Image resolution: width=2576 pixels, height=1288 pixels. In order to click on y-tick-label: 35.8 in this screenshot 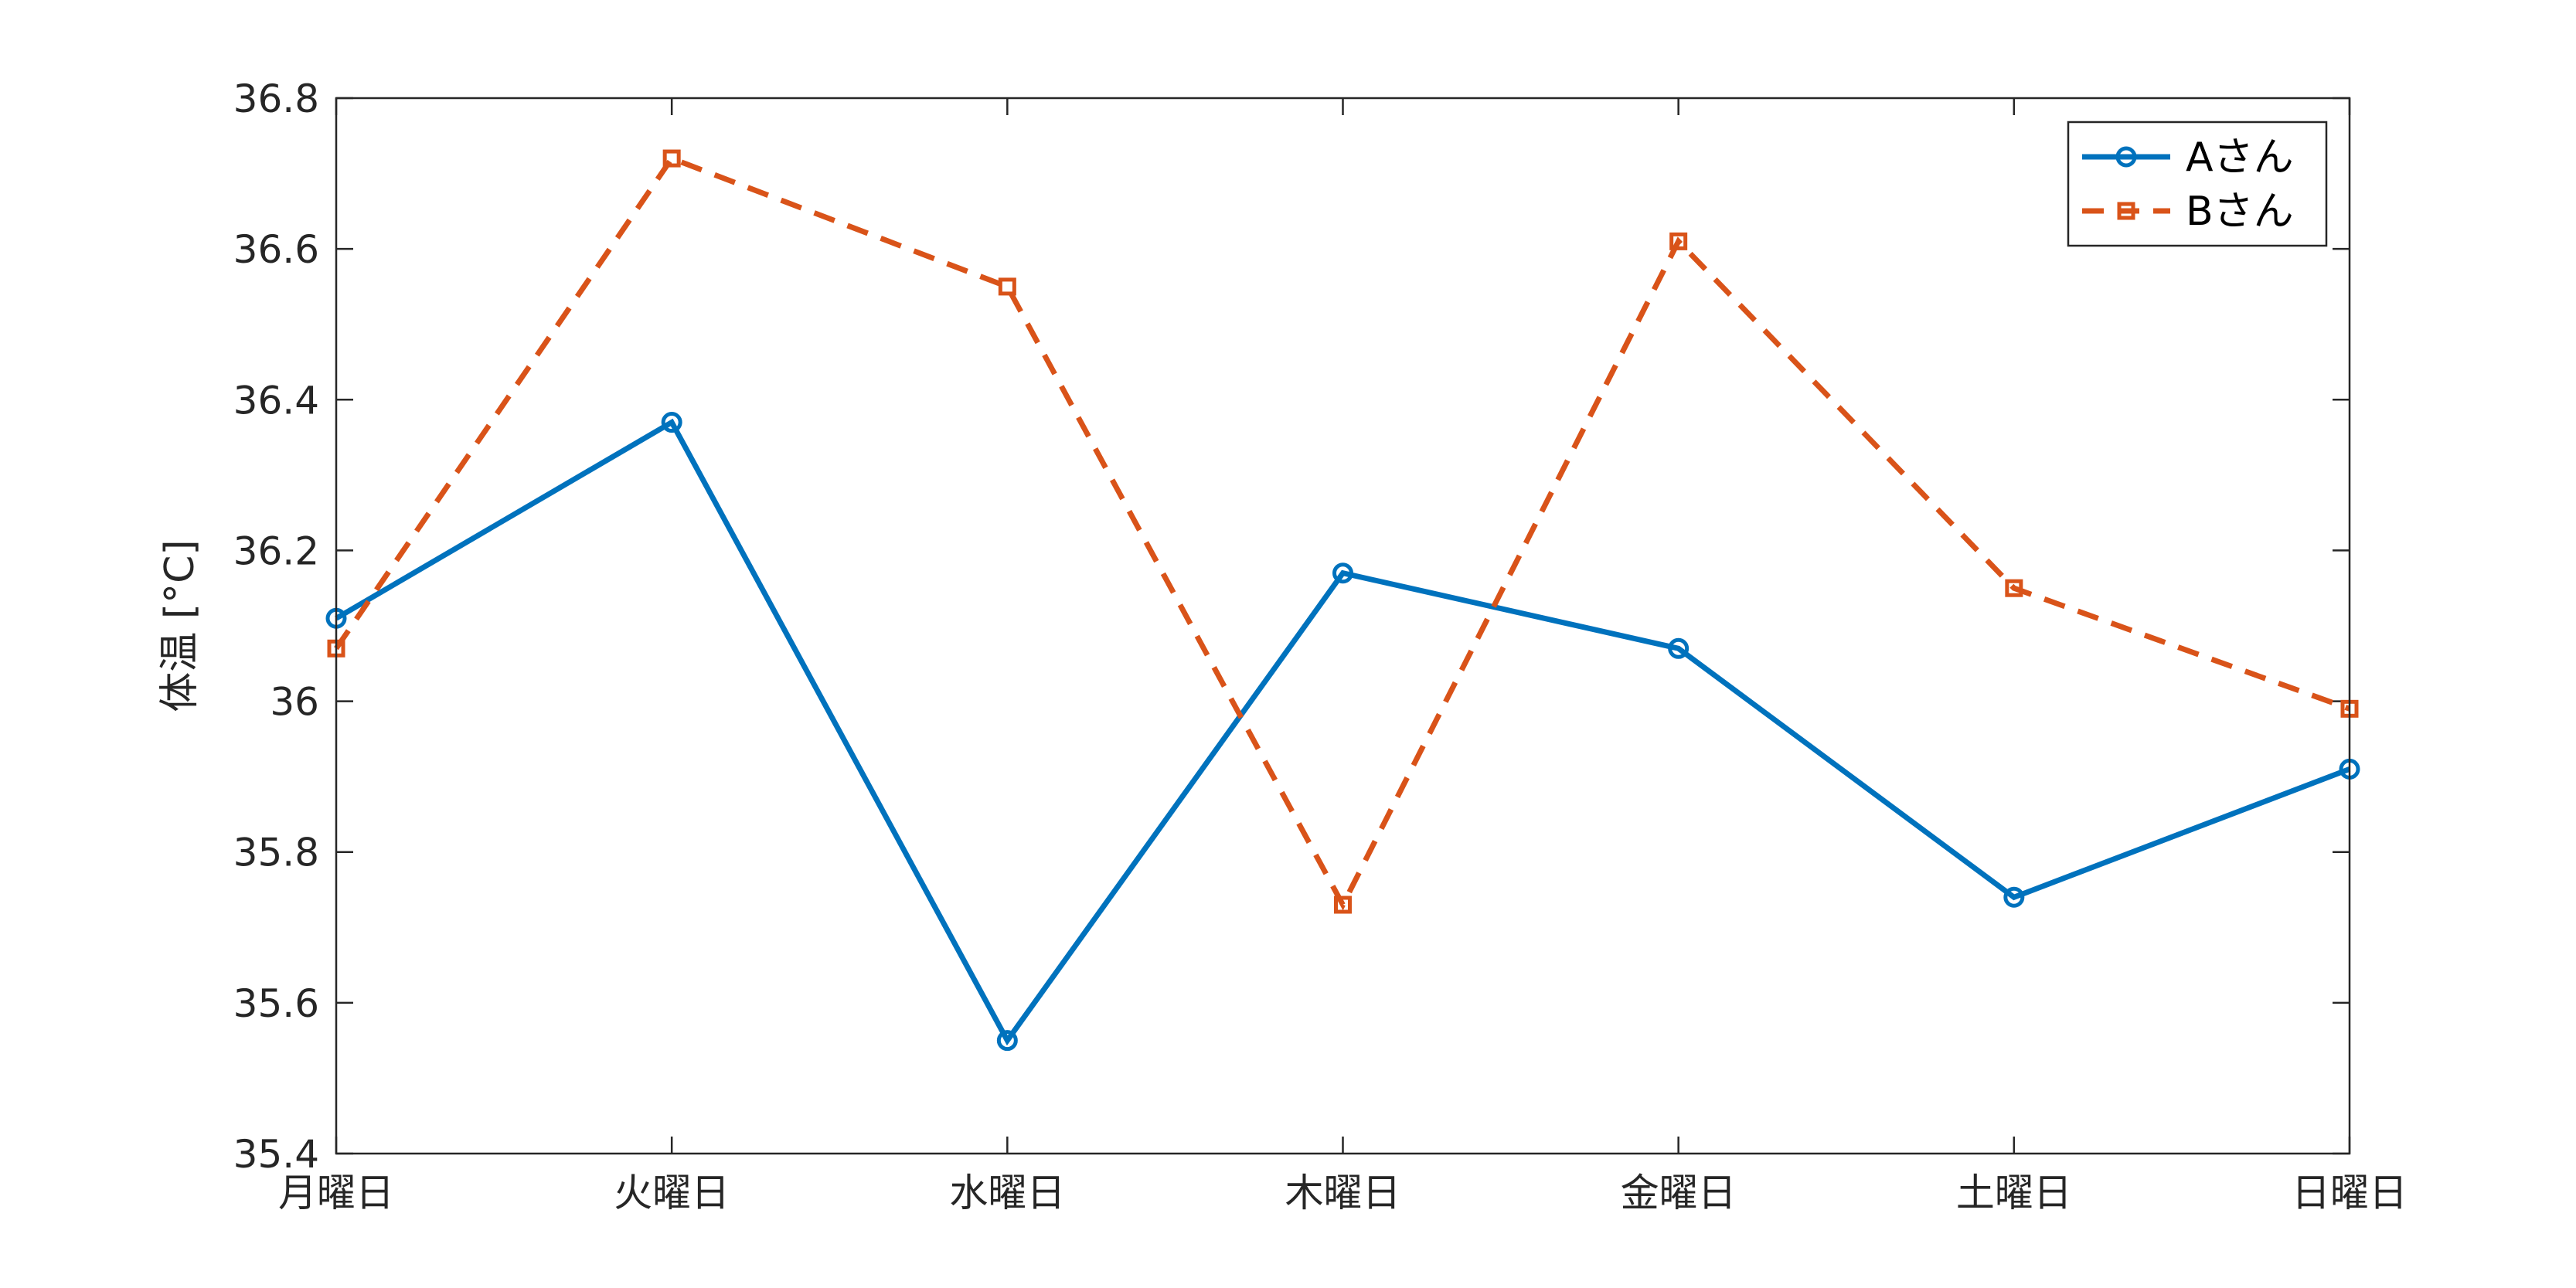, I will do `click(276, 853)`.